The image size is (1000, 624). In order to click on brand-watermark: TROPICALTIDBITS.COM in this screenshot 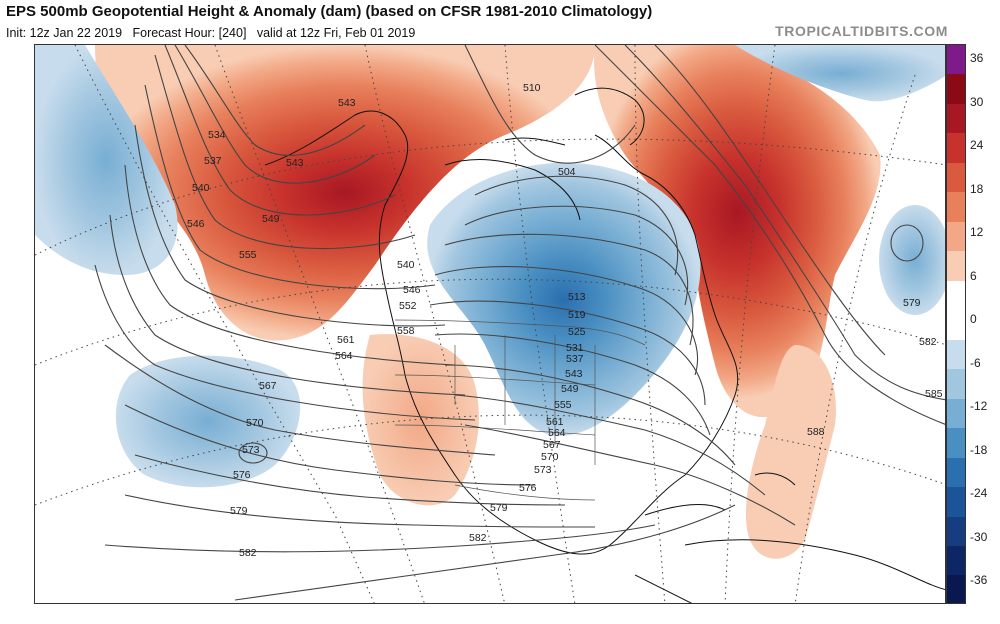, I will do `click(861, 31)`.